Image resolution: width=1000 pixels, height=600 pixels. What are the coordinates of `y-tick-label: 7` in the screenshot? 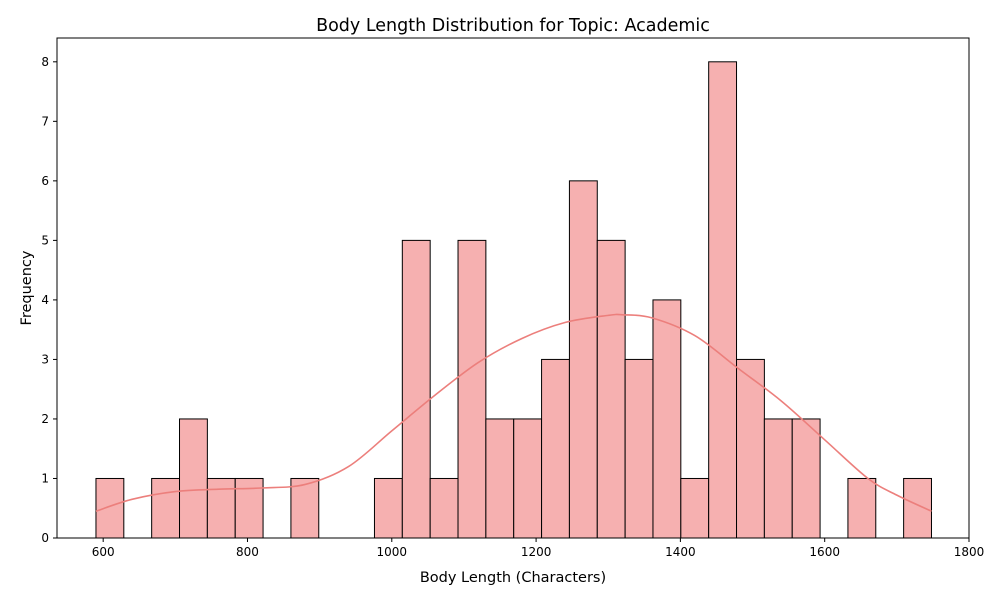 It's located at (45, 121).